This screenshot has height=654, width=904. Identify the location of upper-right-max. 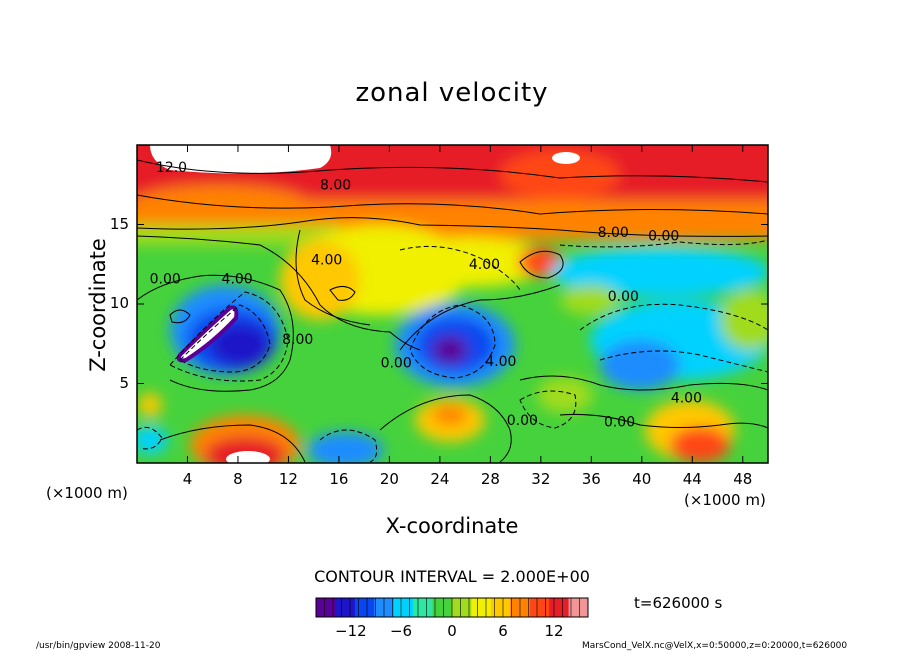
(566, 158).